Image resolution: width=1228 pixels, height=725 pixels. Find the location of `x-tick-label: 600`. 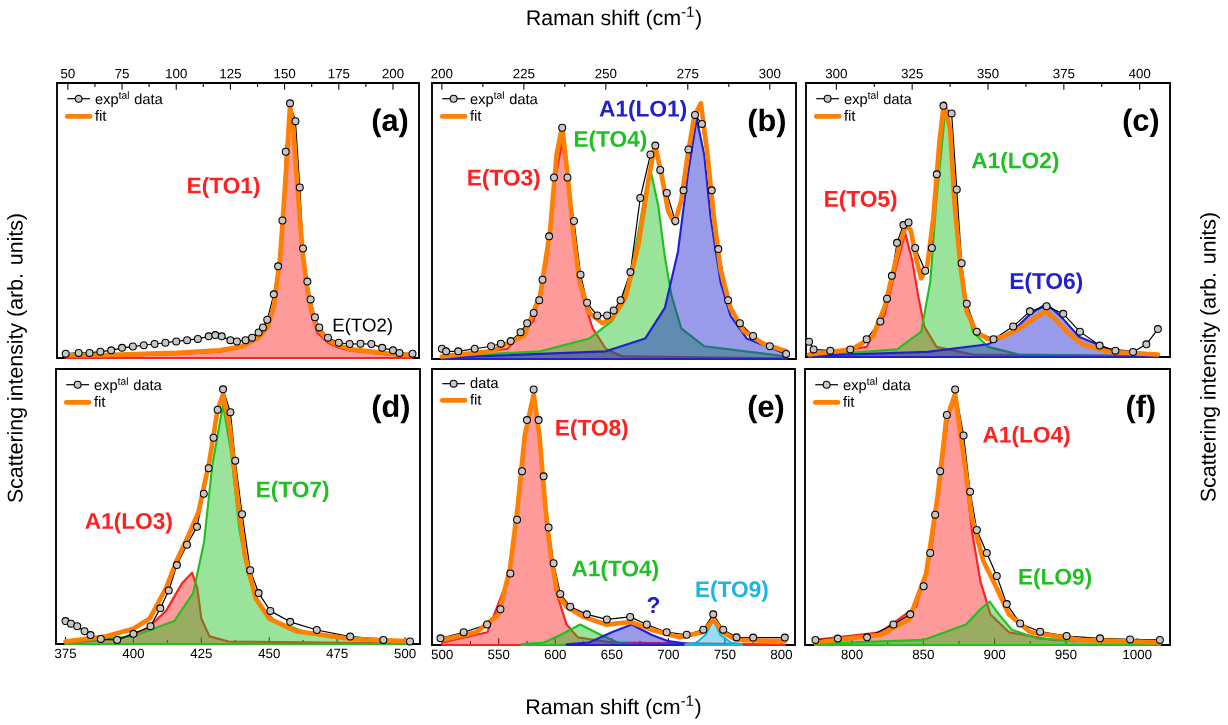

x-tick-label: 600 is located at coordinates (555, 654).